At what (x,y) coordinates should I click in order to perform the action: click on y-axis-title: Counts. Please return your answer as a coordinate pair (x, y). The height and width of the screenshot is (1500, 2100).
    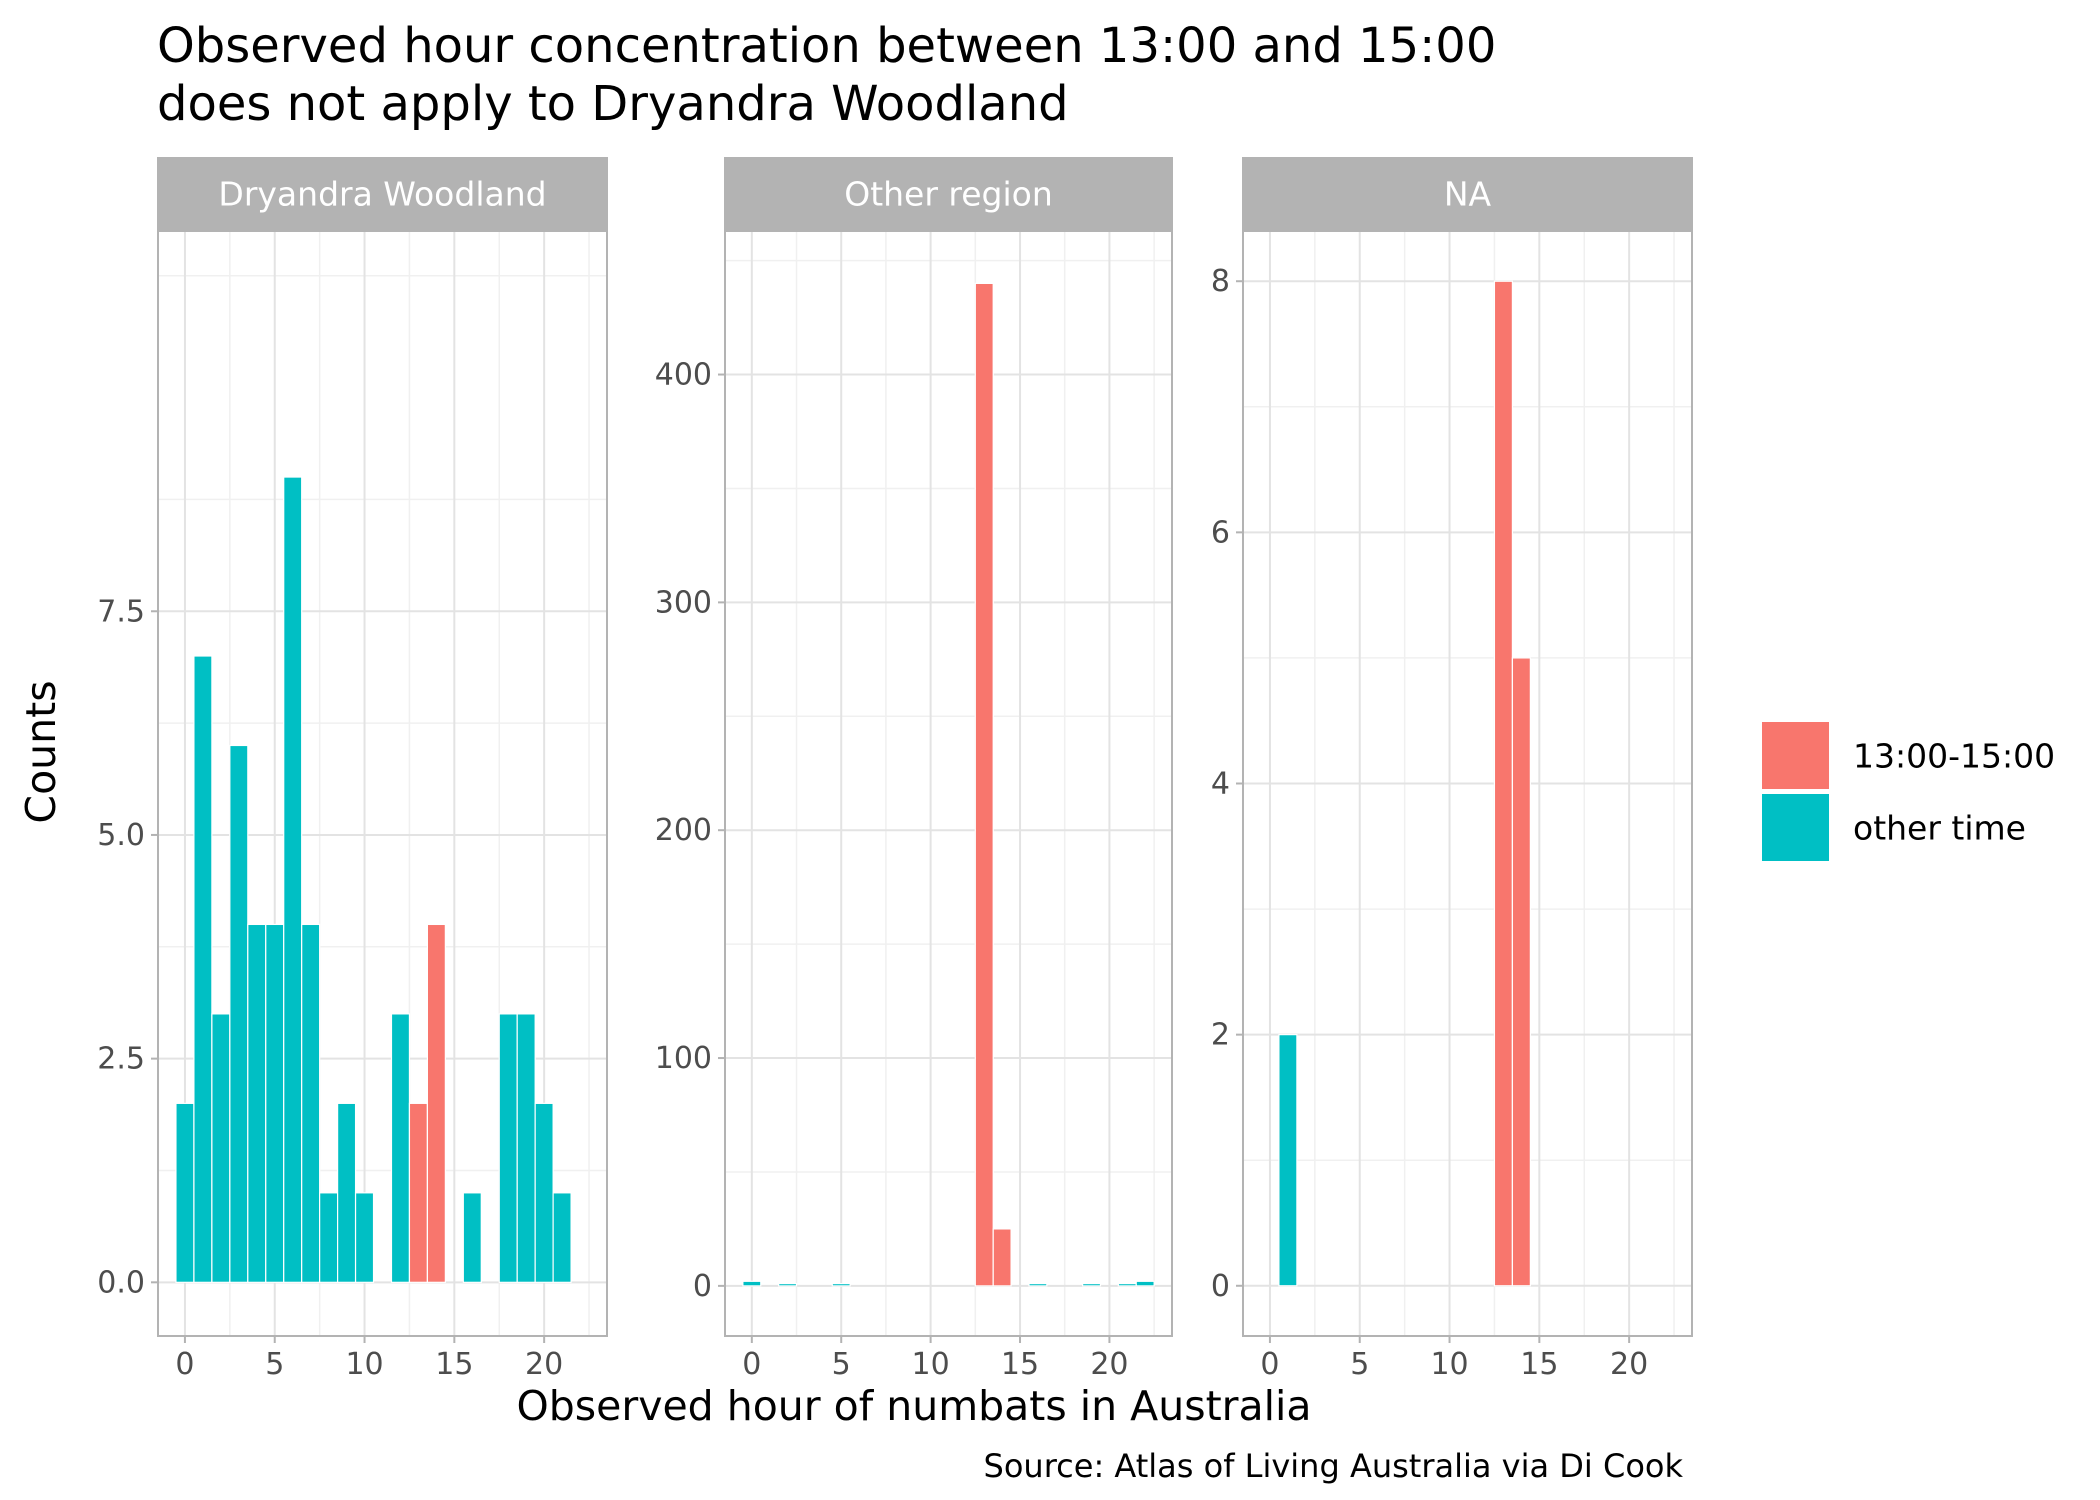
    Looking at the image, I should click on (41, 751).